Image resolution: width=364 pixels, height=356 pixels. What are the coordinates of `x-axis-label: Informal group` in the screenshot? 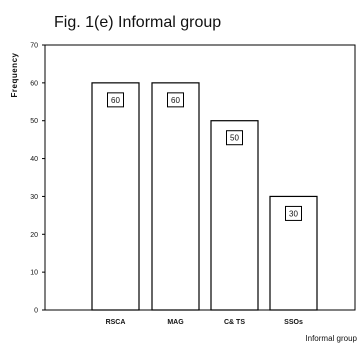 It's located at (331, 338).